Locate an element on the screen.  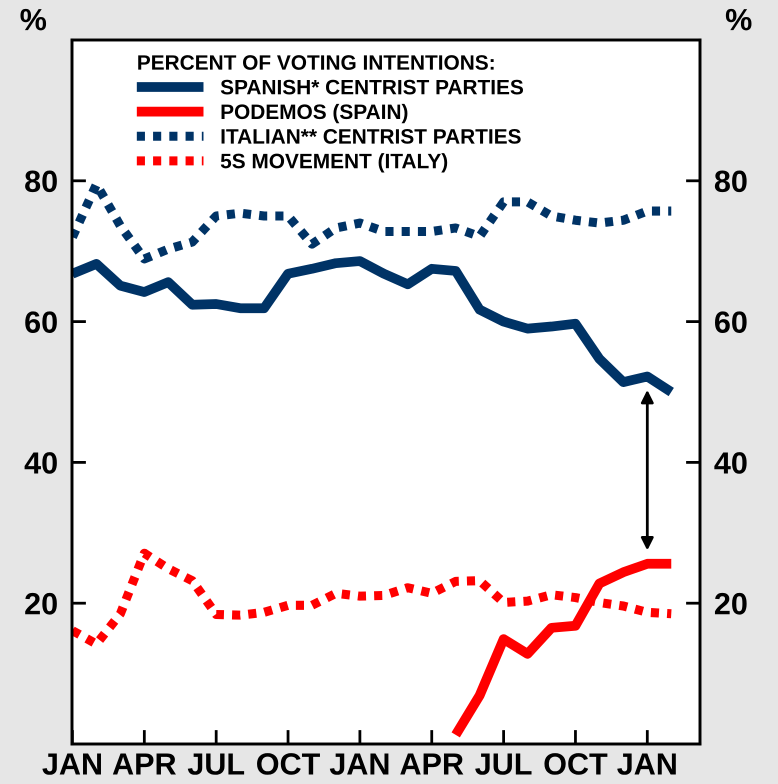
legend-label: 5S MOVEMENT (ITALY) is located at coordinates (334, 163).